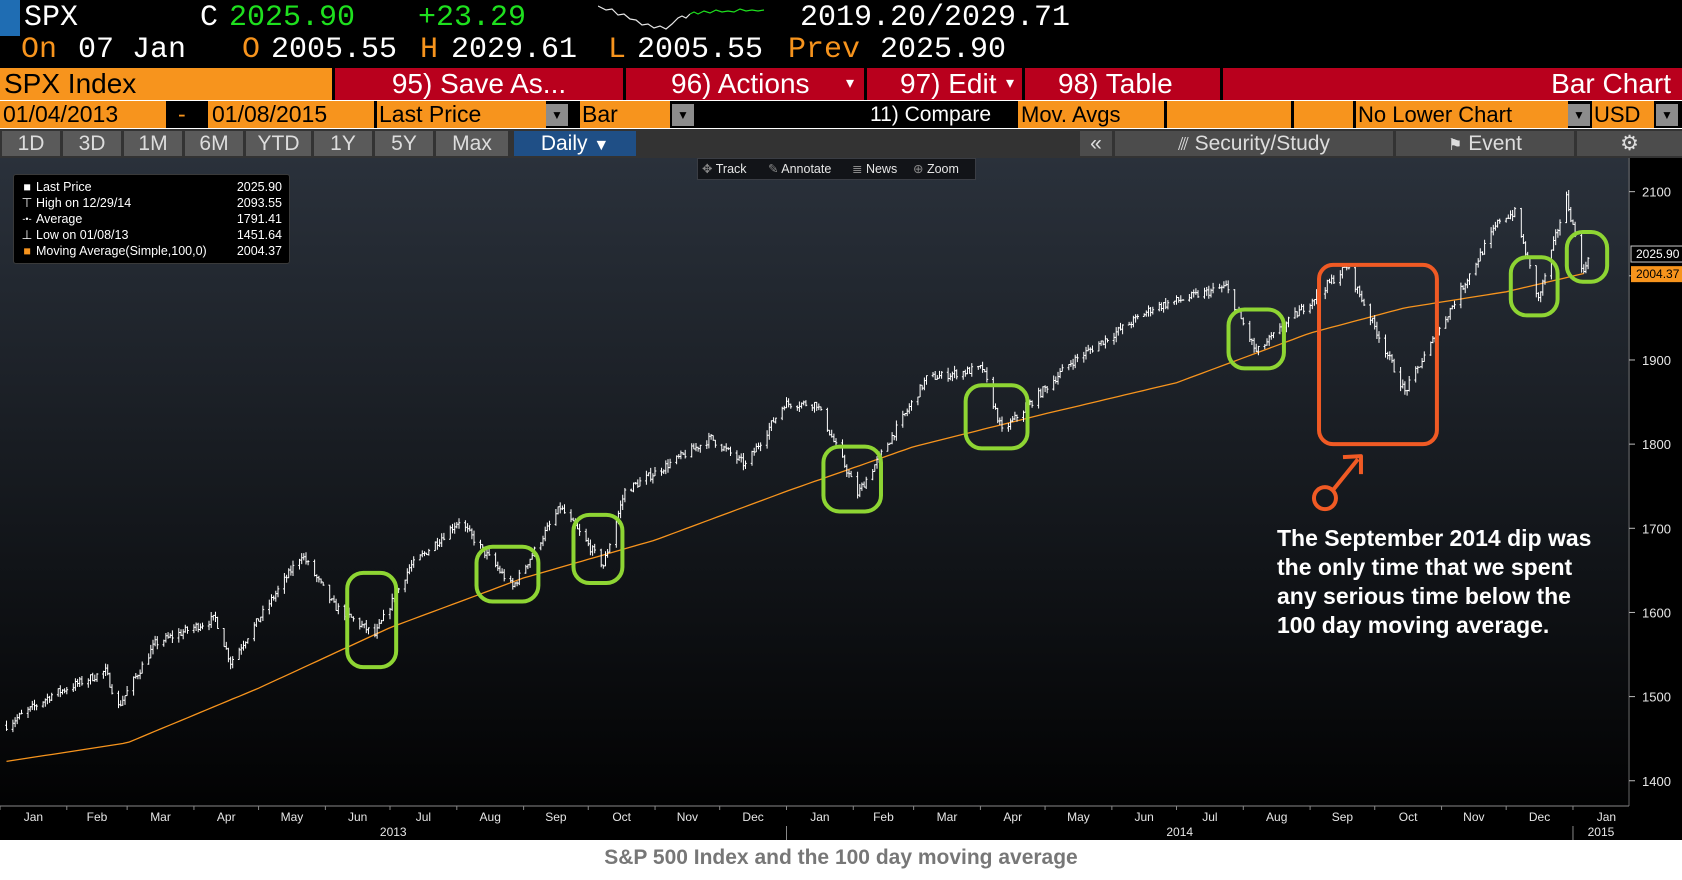 The width and height of the screenshot is (1682, 880). Describe the element at coordinates (1539, 817) in the screenshot. I see `x-tick-label: Dec` at that location.